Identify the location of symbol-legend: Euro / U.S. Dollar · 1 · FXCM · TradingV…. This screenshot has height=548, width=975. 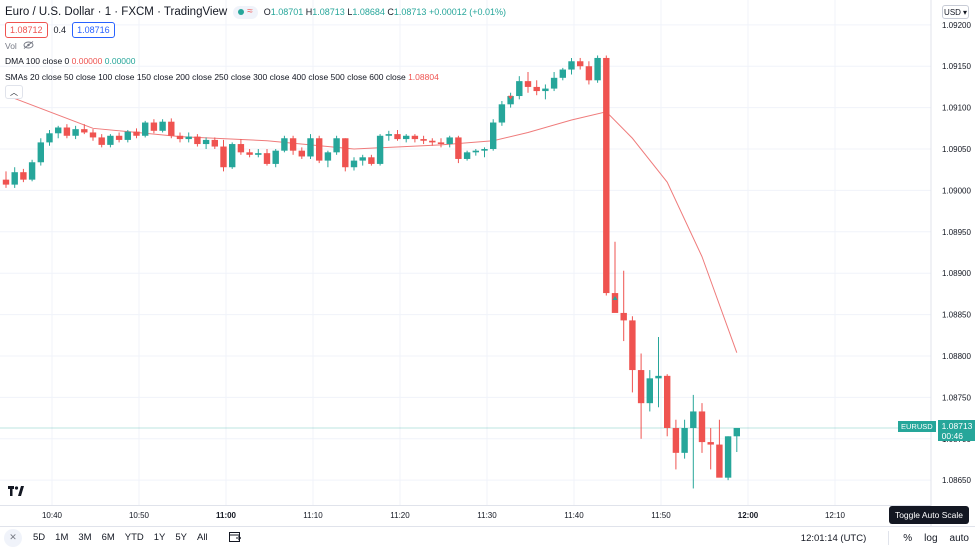
(255, 21).